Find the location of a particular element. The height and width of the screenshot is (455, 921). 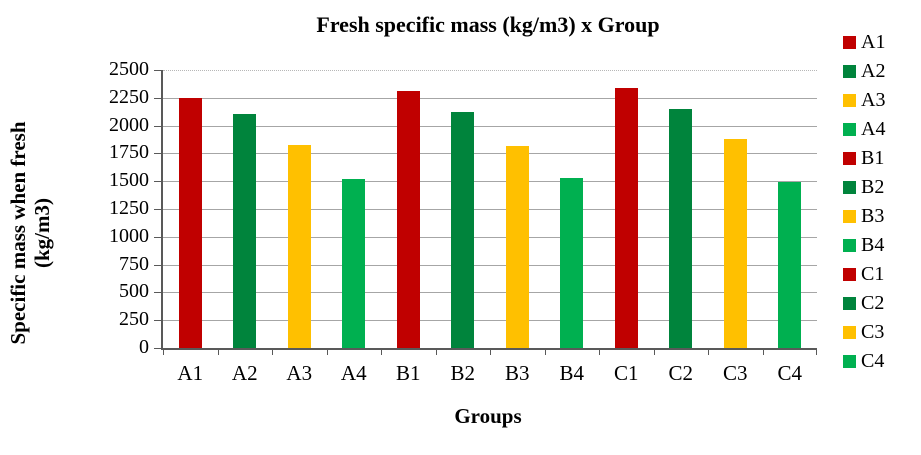

x-category-label-B4: B4 is located at coordinates (571, 373).